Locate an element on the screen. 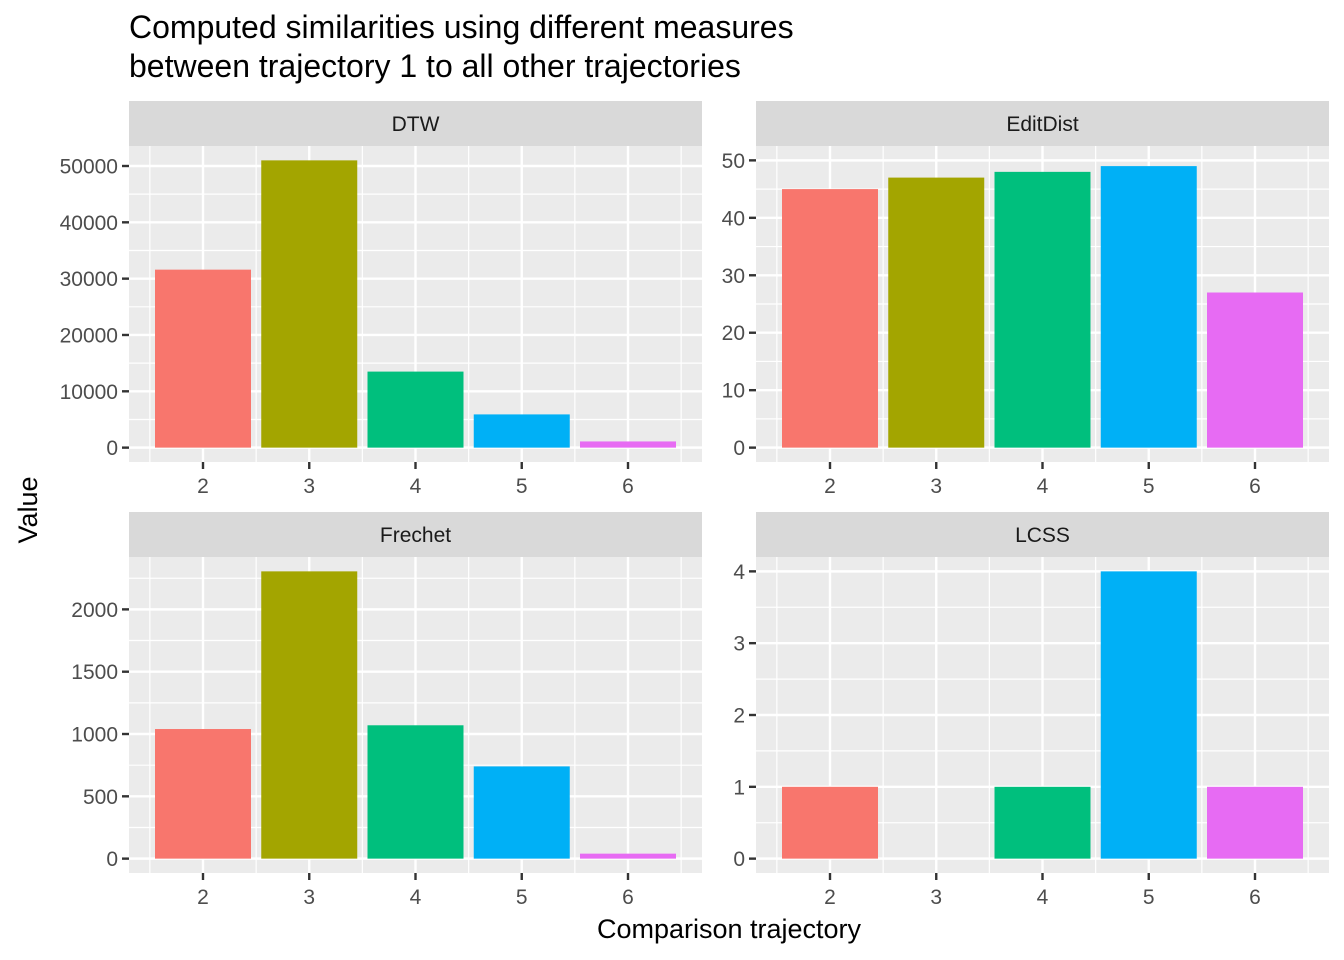 The image size is (1344, 960). y-tick-label: 10000 is located at coordinates (89, 392).